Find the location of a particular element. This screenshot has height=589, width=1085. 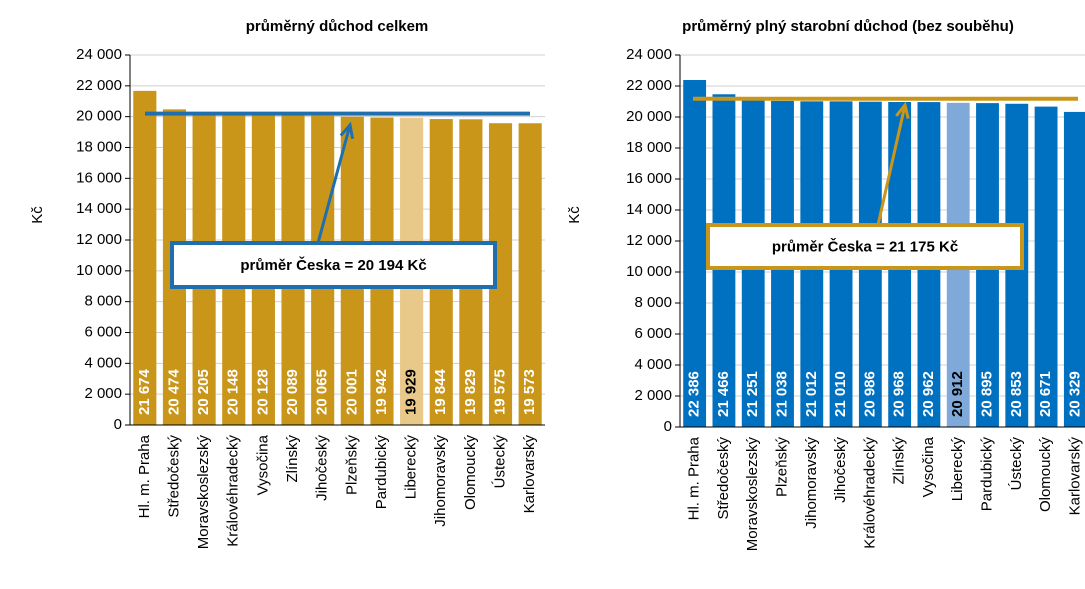

value-label: 19 942 is located at coordinates (381, 392).